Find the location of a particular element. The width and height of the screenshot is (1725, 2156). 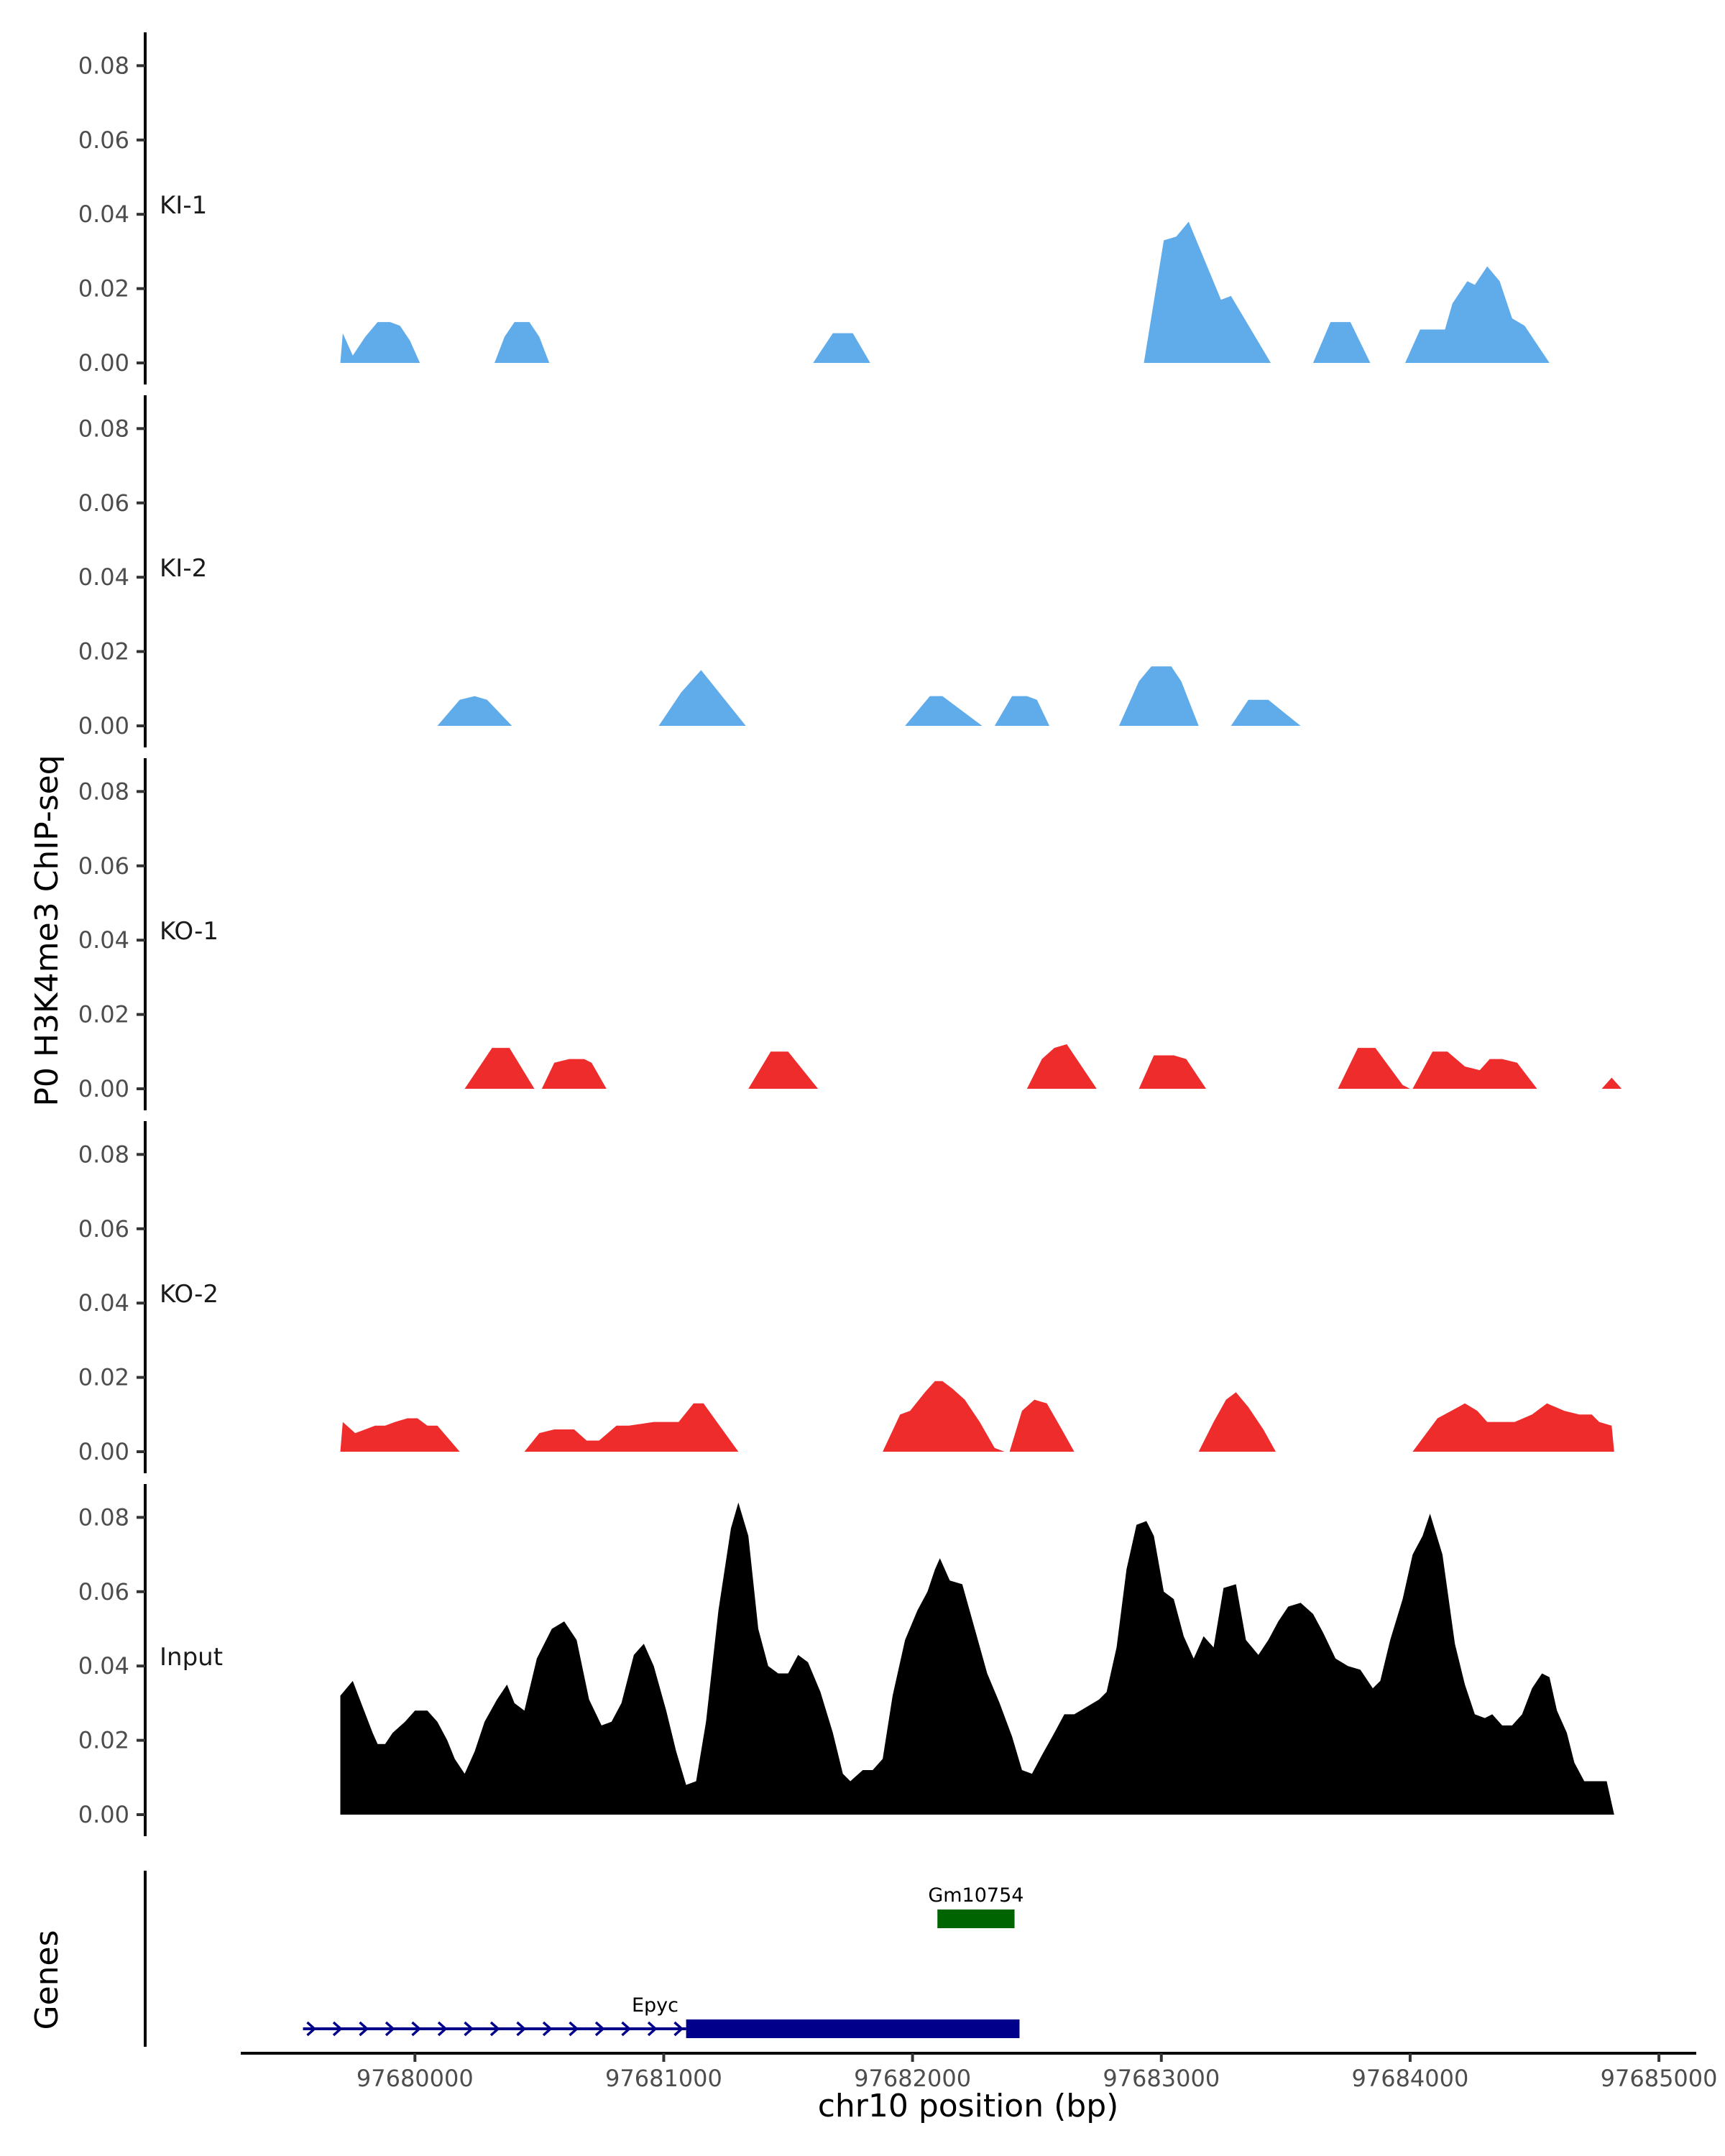

x-tick-label: 97685000 is located at coordinates (1659, 2078).